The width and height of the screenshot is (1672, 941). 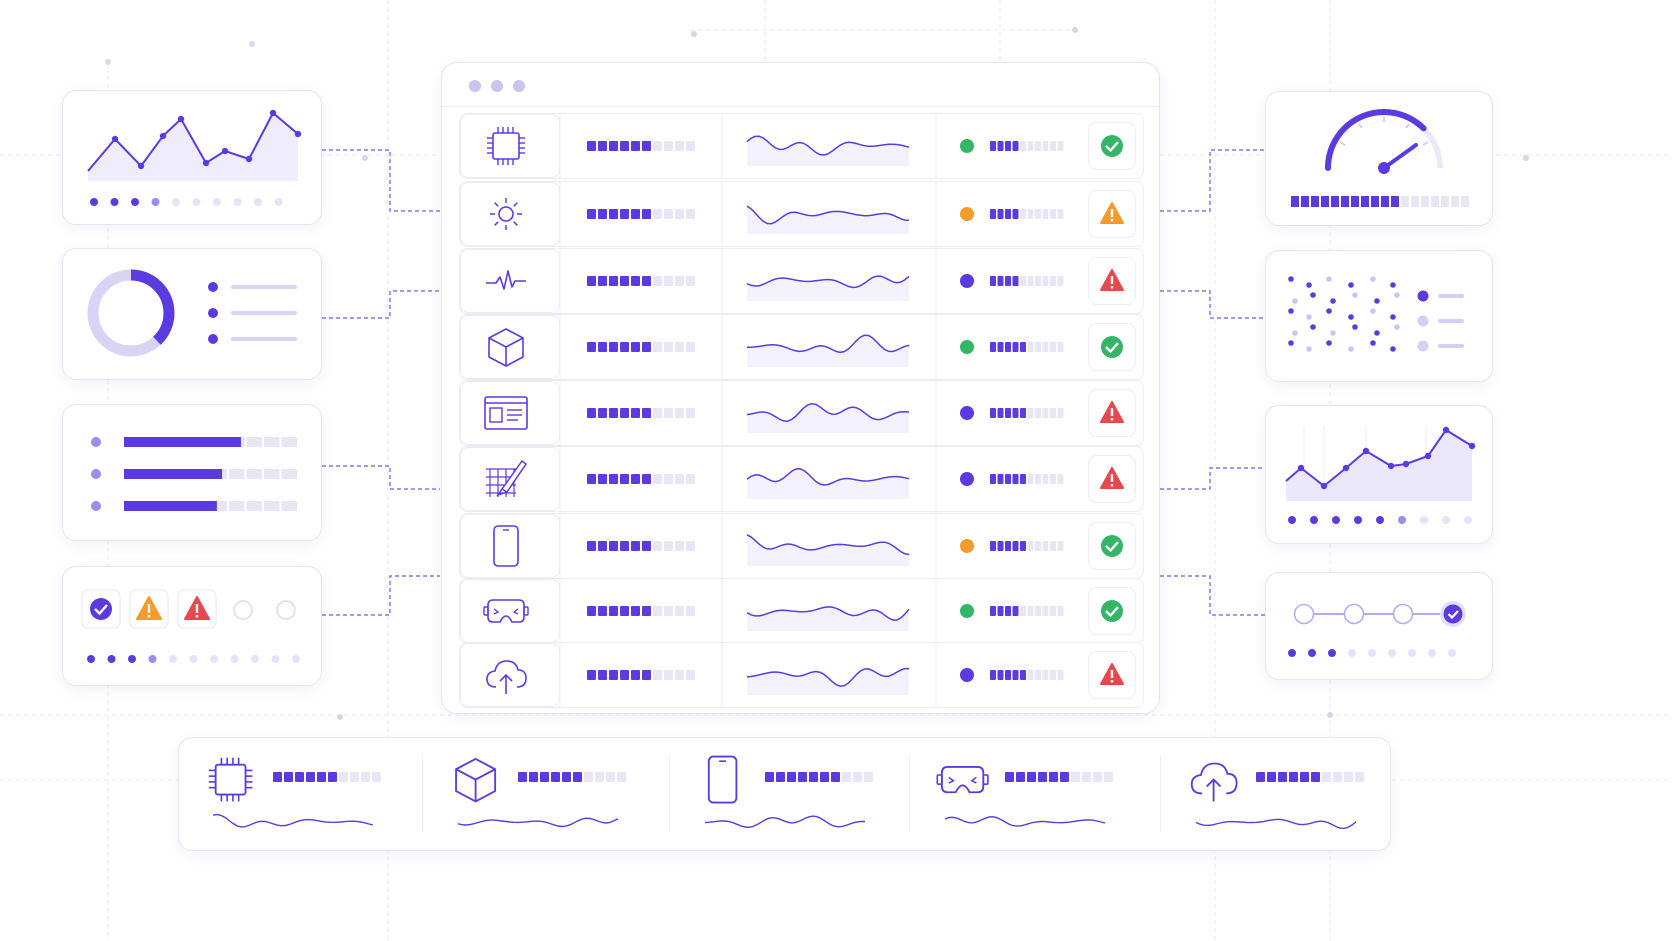 What do you see at coordinates (909, 794) in the screenshot?
I see `divider` at bounding box center [909, 794].